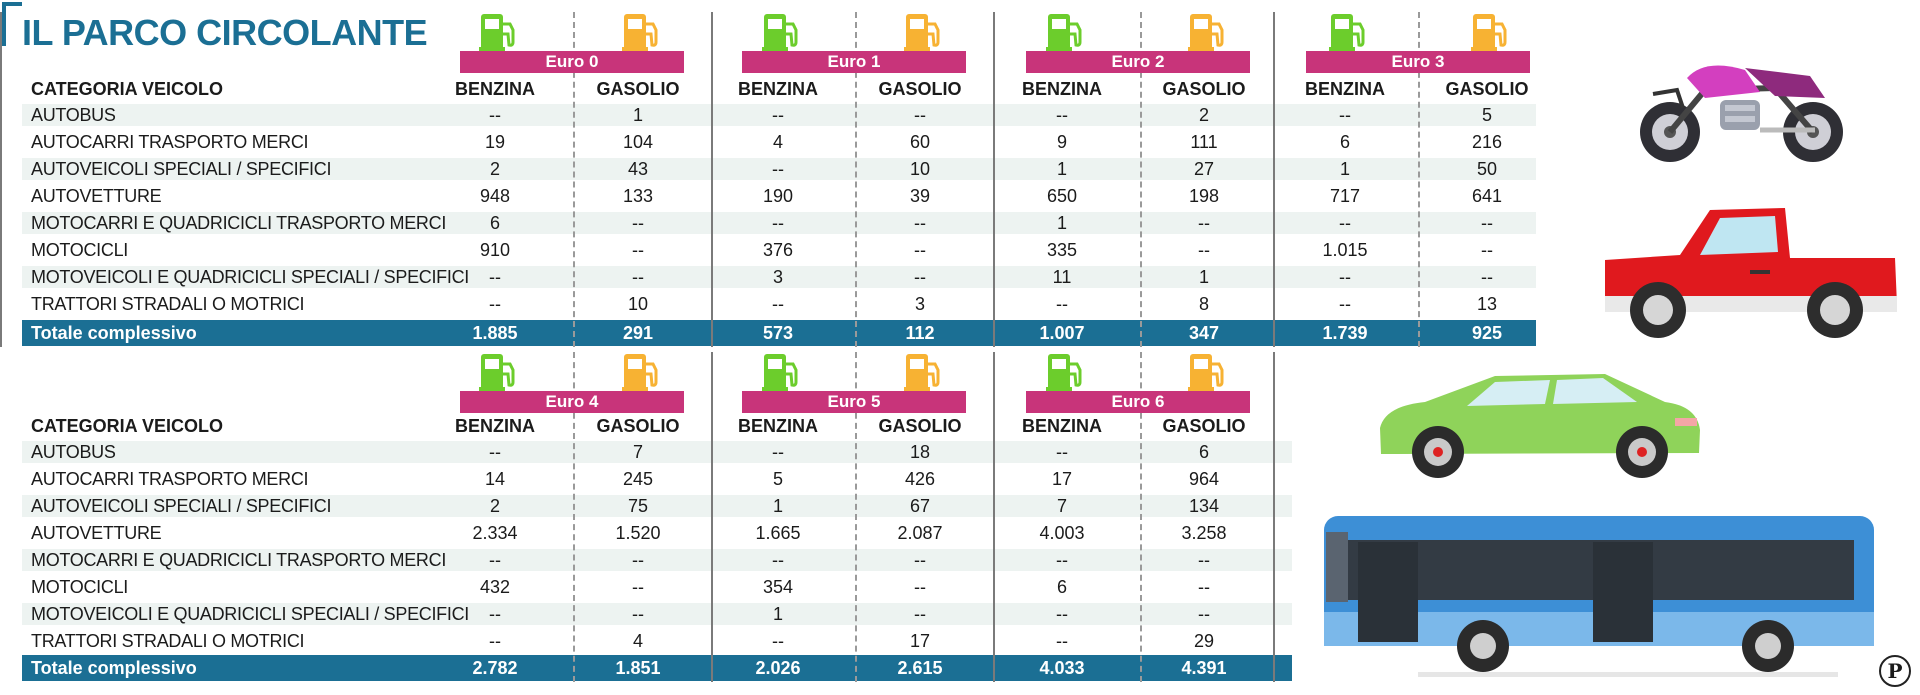 The height and width of the screenshot is (695, 1920). Describe the element at coordinates (1138, 62) in the screenshot. I see `euro-class-label: Euro 2` at that location.